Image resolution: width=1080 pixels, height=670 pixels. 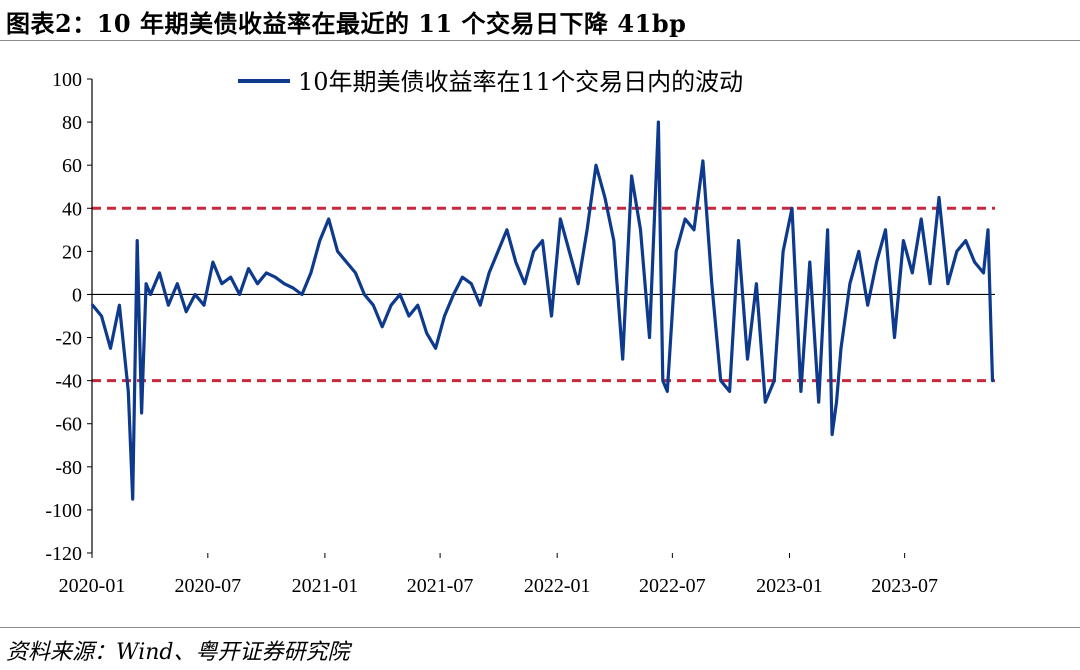 I want to click on x-tick-label: 2020-01, so click(x=92, y=586).